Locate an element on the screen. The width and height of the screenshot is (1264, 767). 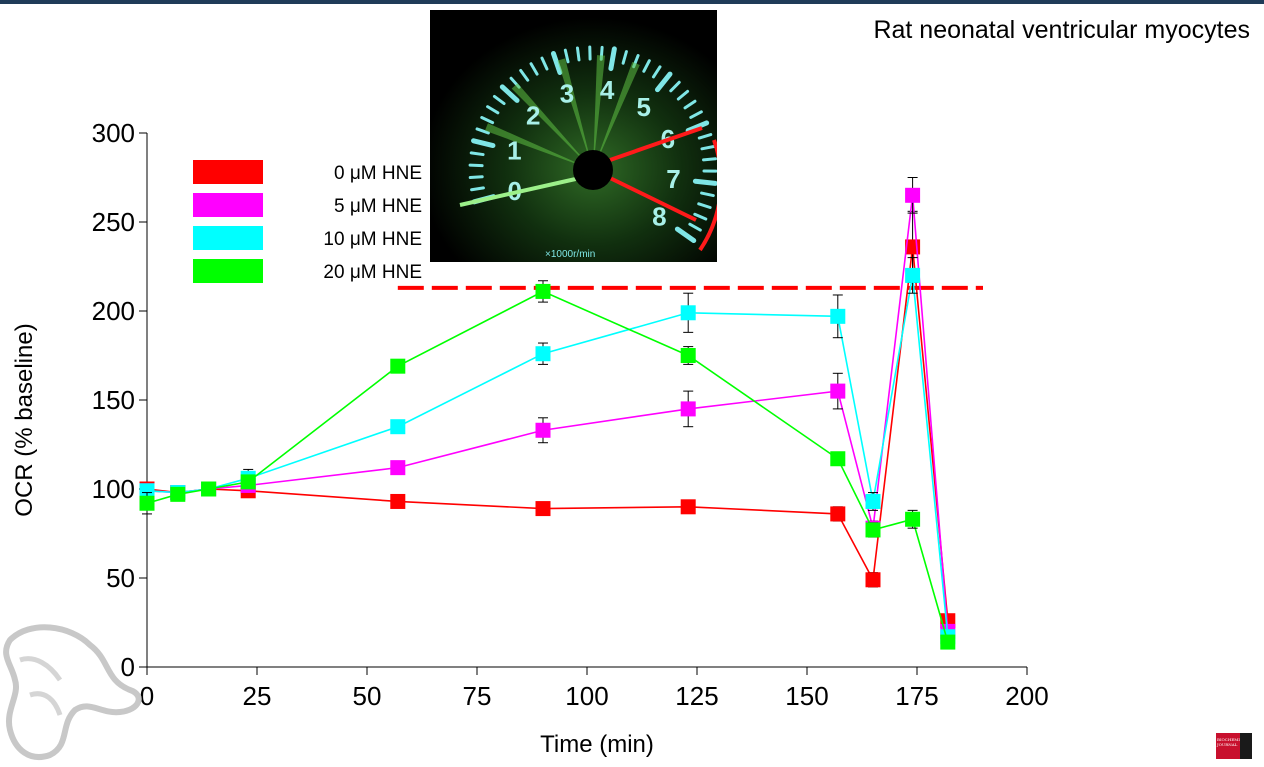
tachometer-numbers: 012345678 is located at coordinates (594, 153).